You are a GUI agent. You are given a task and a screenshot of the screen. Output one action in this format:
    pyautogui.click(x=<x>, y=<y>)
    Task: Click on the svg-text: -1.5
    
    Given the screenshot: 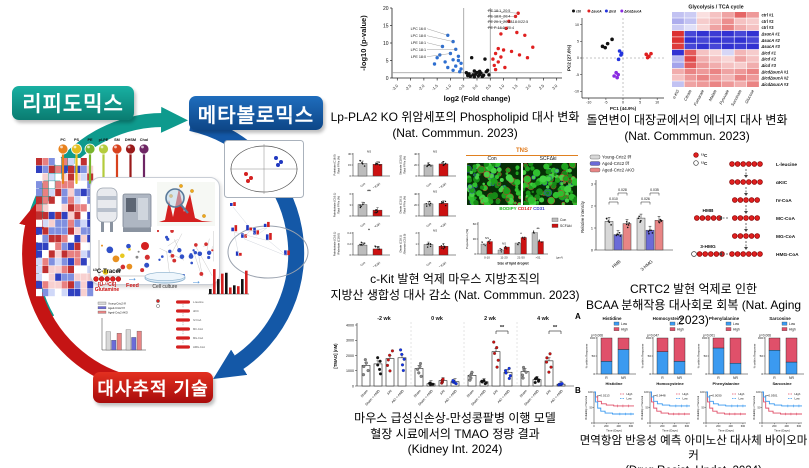 What is the action you would take?
    pyautogui.click(x=434, y=87)
    